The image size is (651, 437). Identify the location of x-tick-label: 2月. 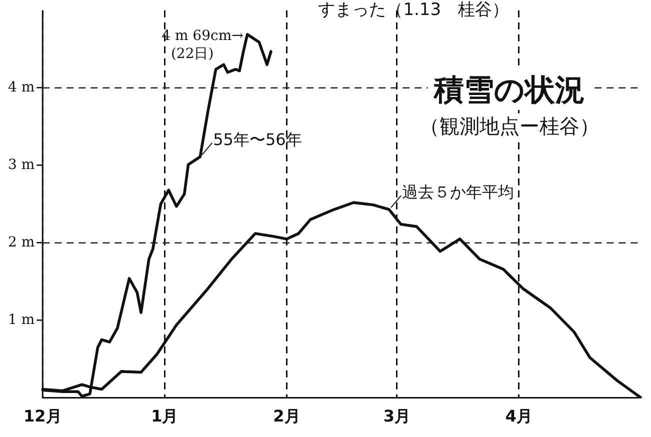
(286, 416).